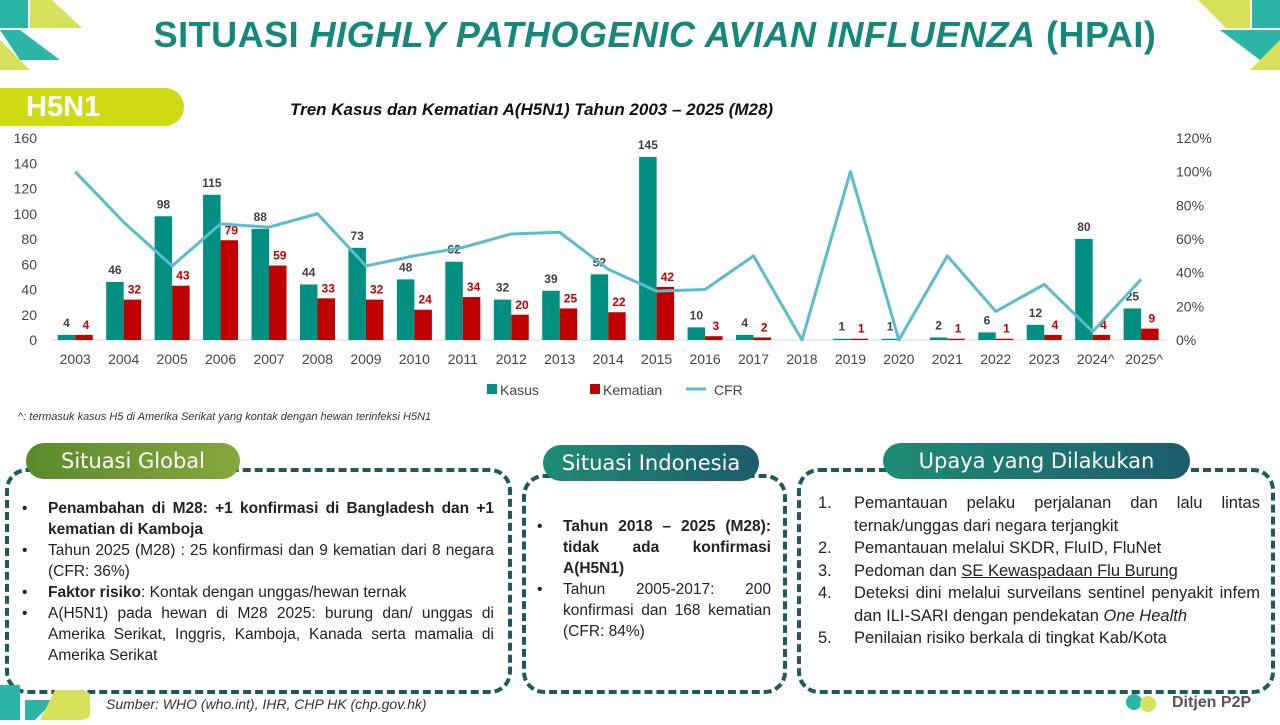 This screenshot has height=725, width=1280. I want to click on y-tick-label: 120, so click(26, 189).